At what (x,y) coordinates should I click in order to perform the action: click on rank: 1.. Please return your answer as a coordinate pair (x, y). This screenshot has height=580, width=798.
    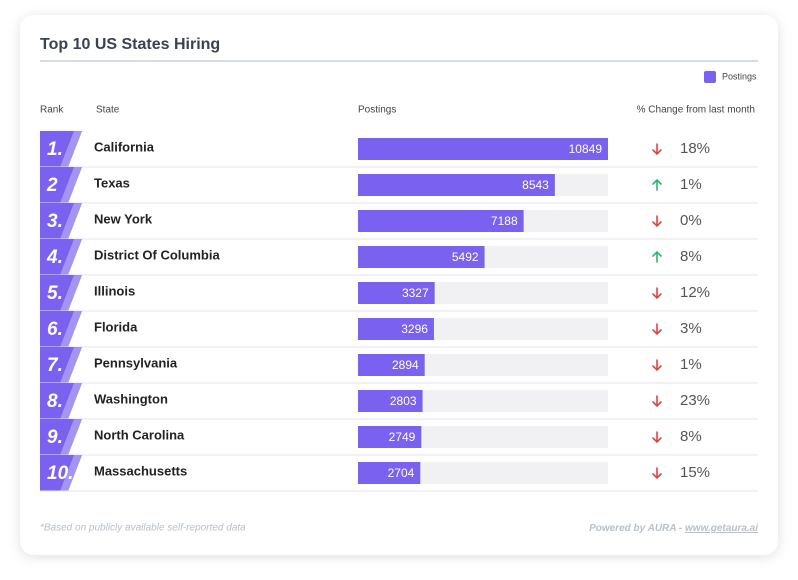
    Looking at the image, I should click on (55, 149).